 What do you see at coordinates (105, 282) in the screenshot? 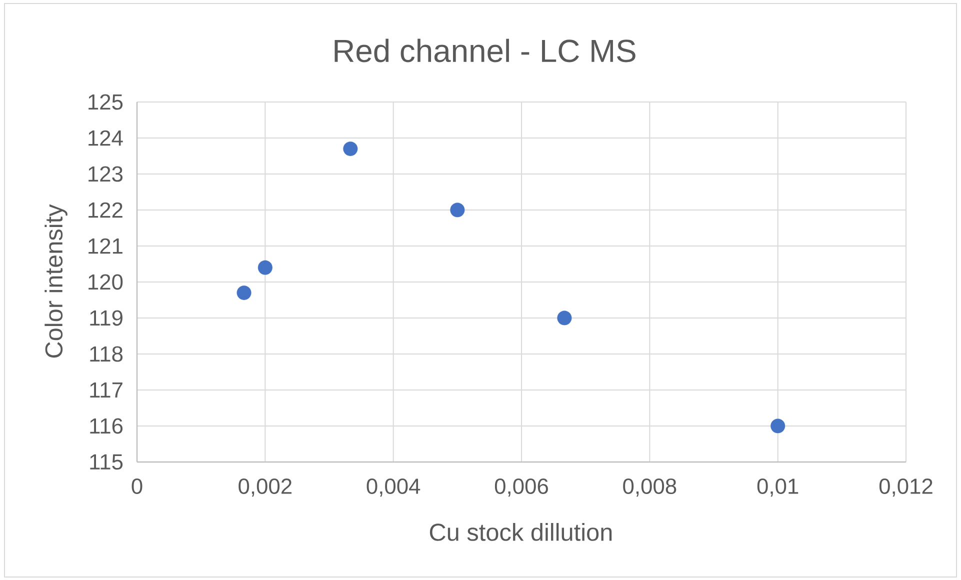
I see `y-tick-label: 120` at bounding box center [105, 282].